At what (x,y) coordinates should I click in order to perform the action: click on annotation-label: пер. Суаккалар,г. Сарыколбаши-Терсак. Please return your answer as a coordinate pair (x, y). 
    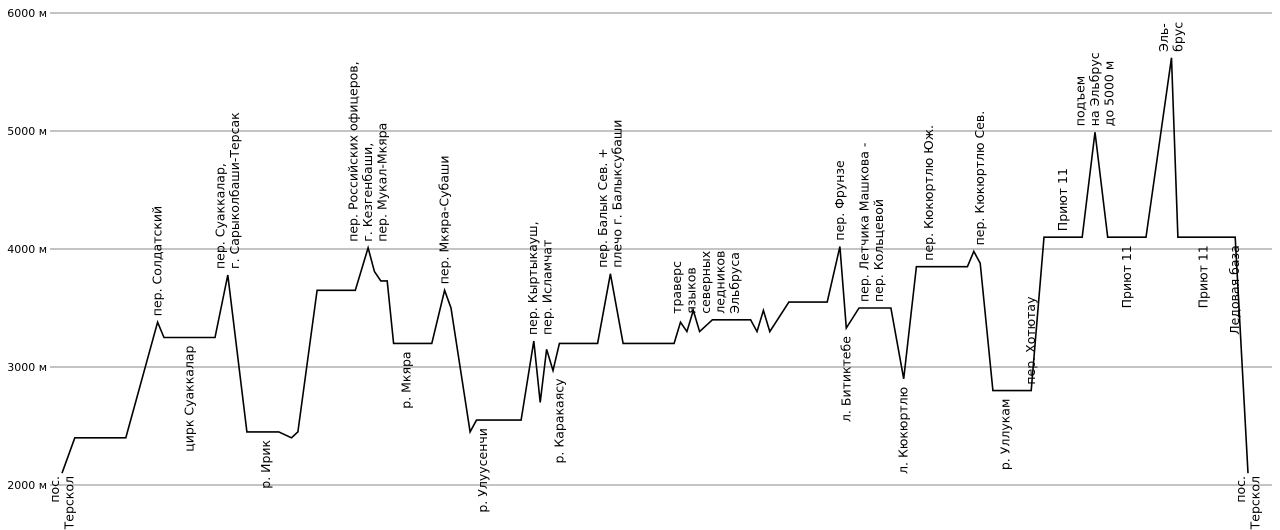
    Looking at the image, I should click on (228, 190).